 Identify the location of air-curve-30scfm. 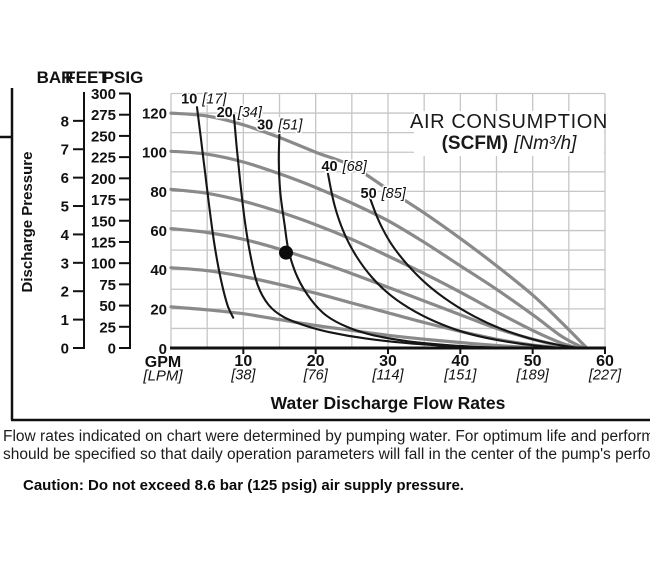
(391, 239).